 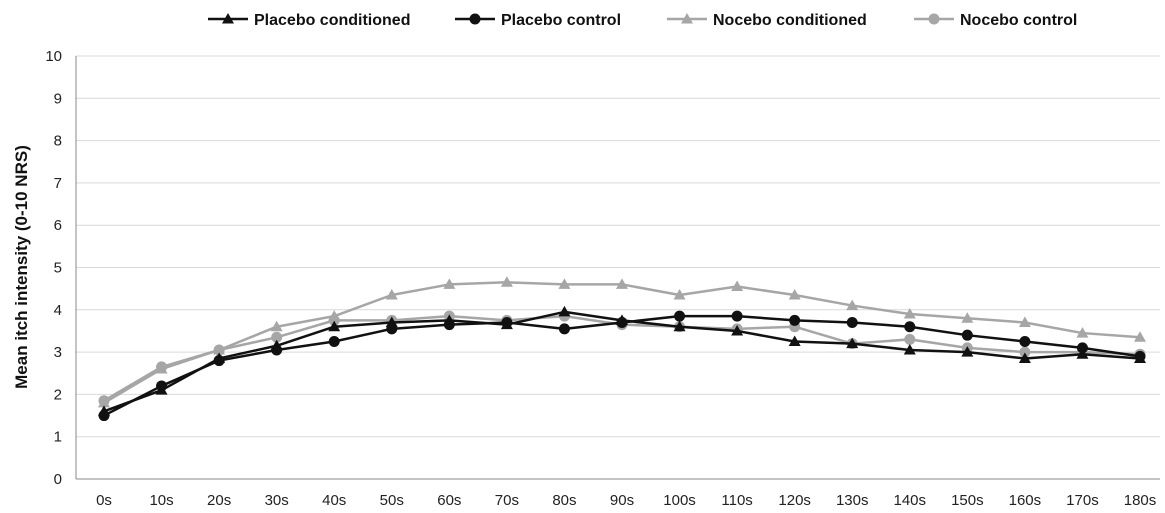 I want to click on legend-entry: Placebo control, so click(x=538, y=20).